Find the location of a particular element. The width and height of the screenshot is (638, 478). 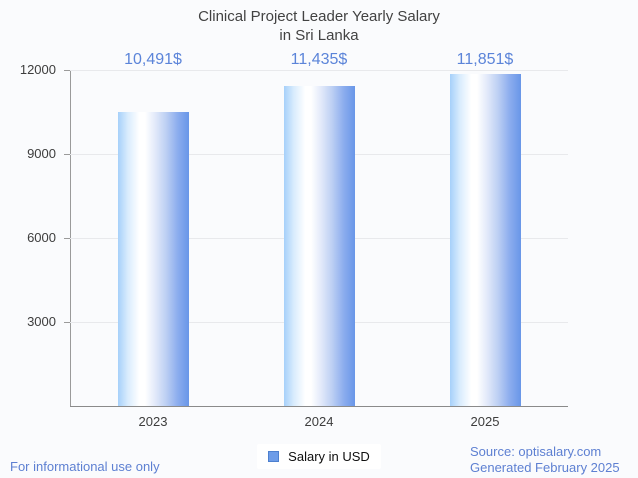

x-axis-baseline is located at coordinates (319, 406).